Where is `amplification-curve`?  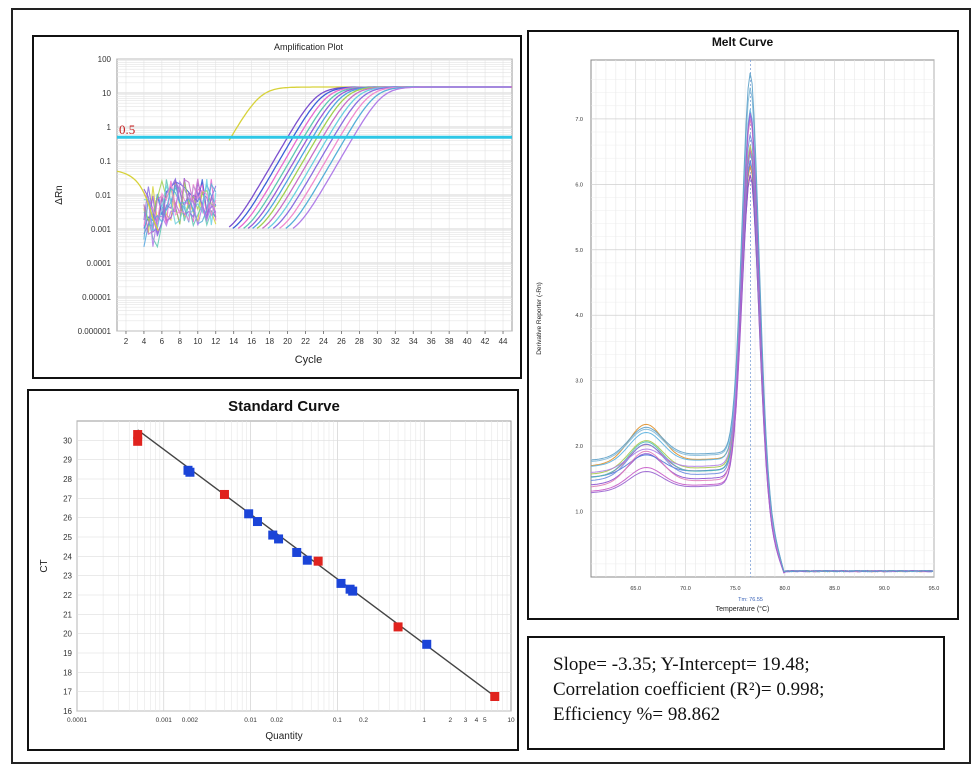
amplification-curve is located at coordinates (401, 157).